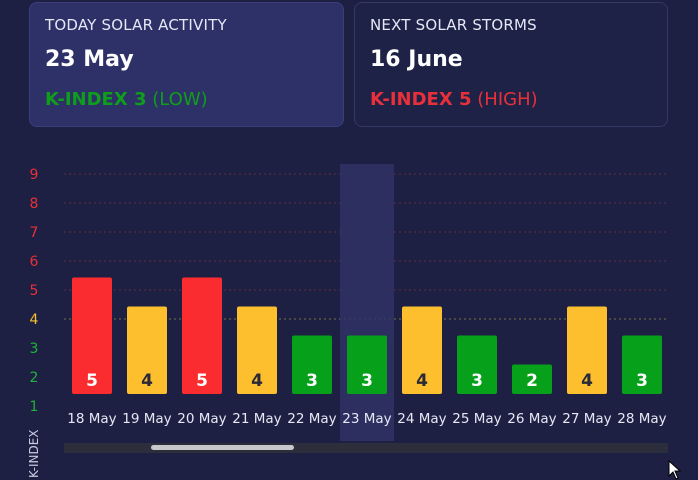 The width and height of the screenshot is (698, 480). I want to click on scrollbar-track, so click(366, 448).